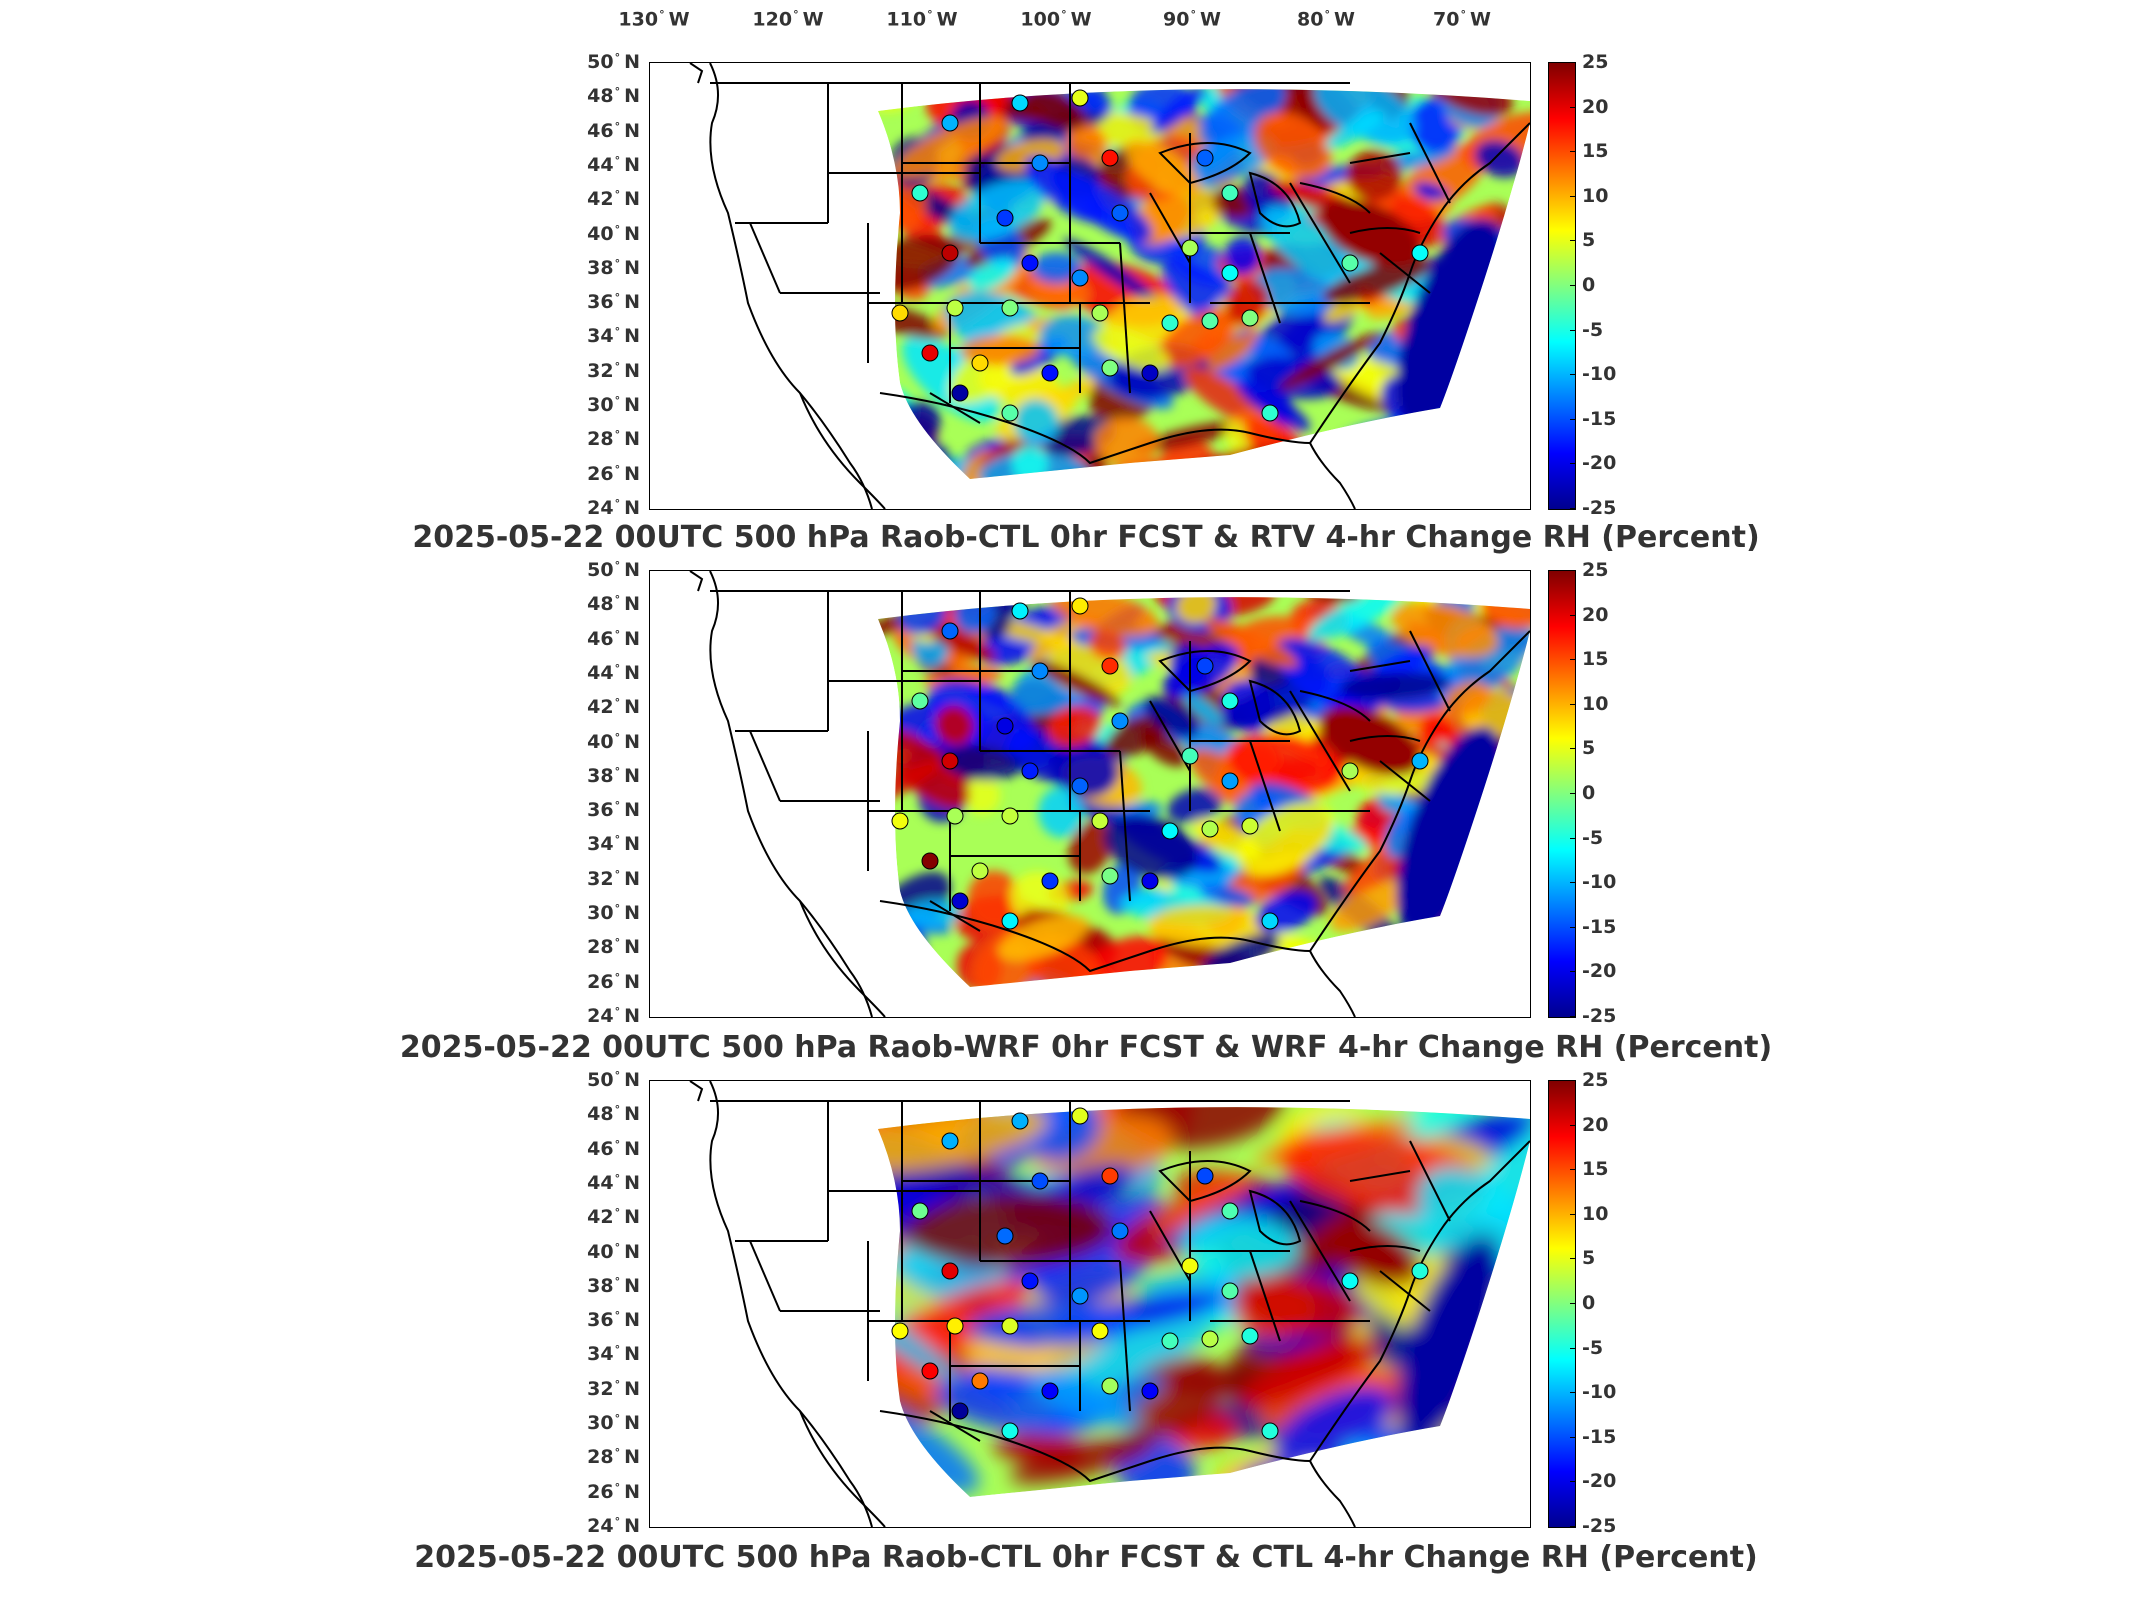 The image size is (2133, 1600). I want to click on colorbar-tick-label: -10, so click(1599, 882).